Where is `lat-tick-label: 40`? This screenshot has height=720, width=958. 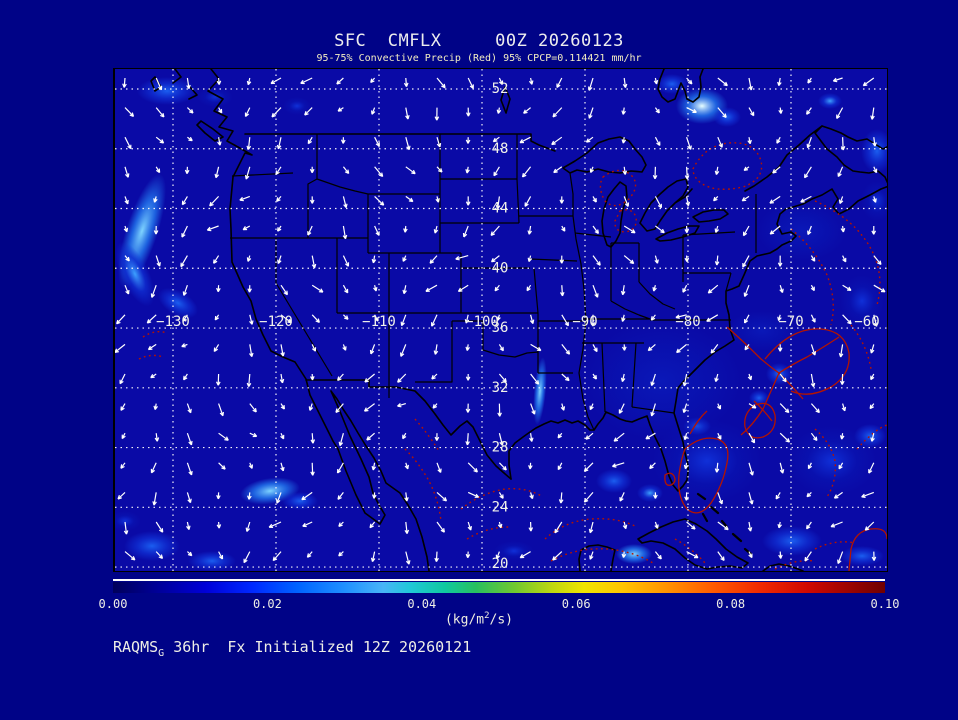
lat-tick-label: 40 is located at coordinates (500, 268).